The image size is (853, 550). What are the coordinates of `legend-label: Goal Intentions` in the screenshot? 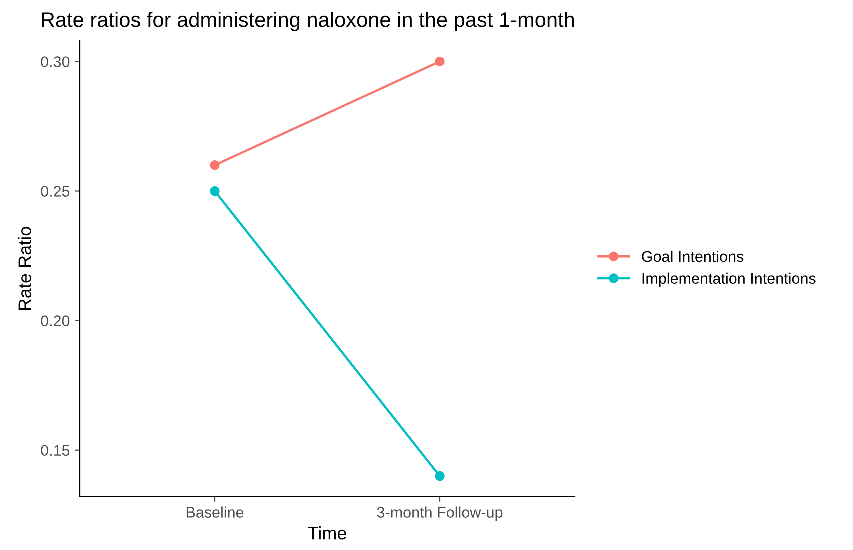 It's located at (693, 256).